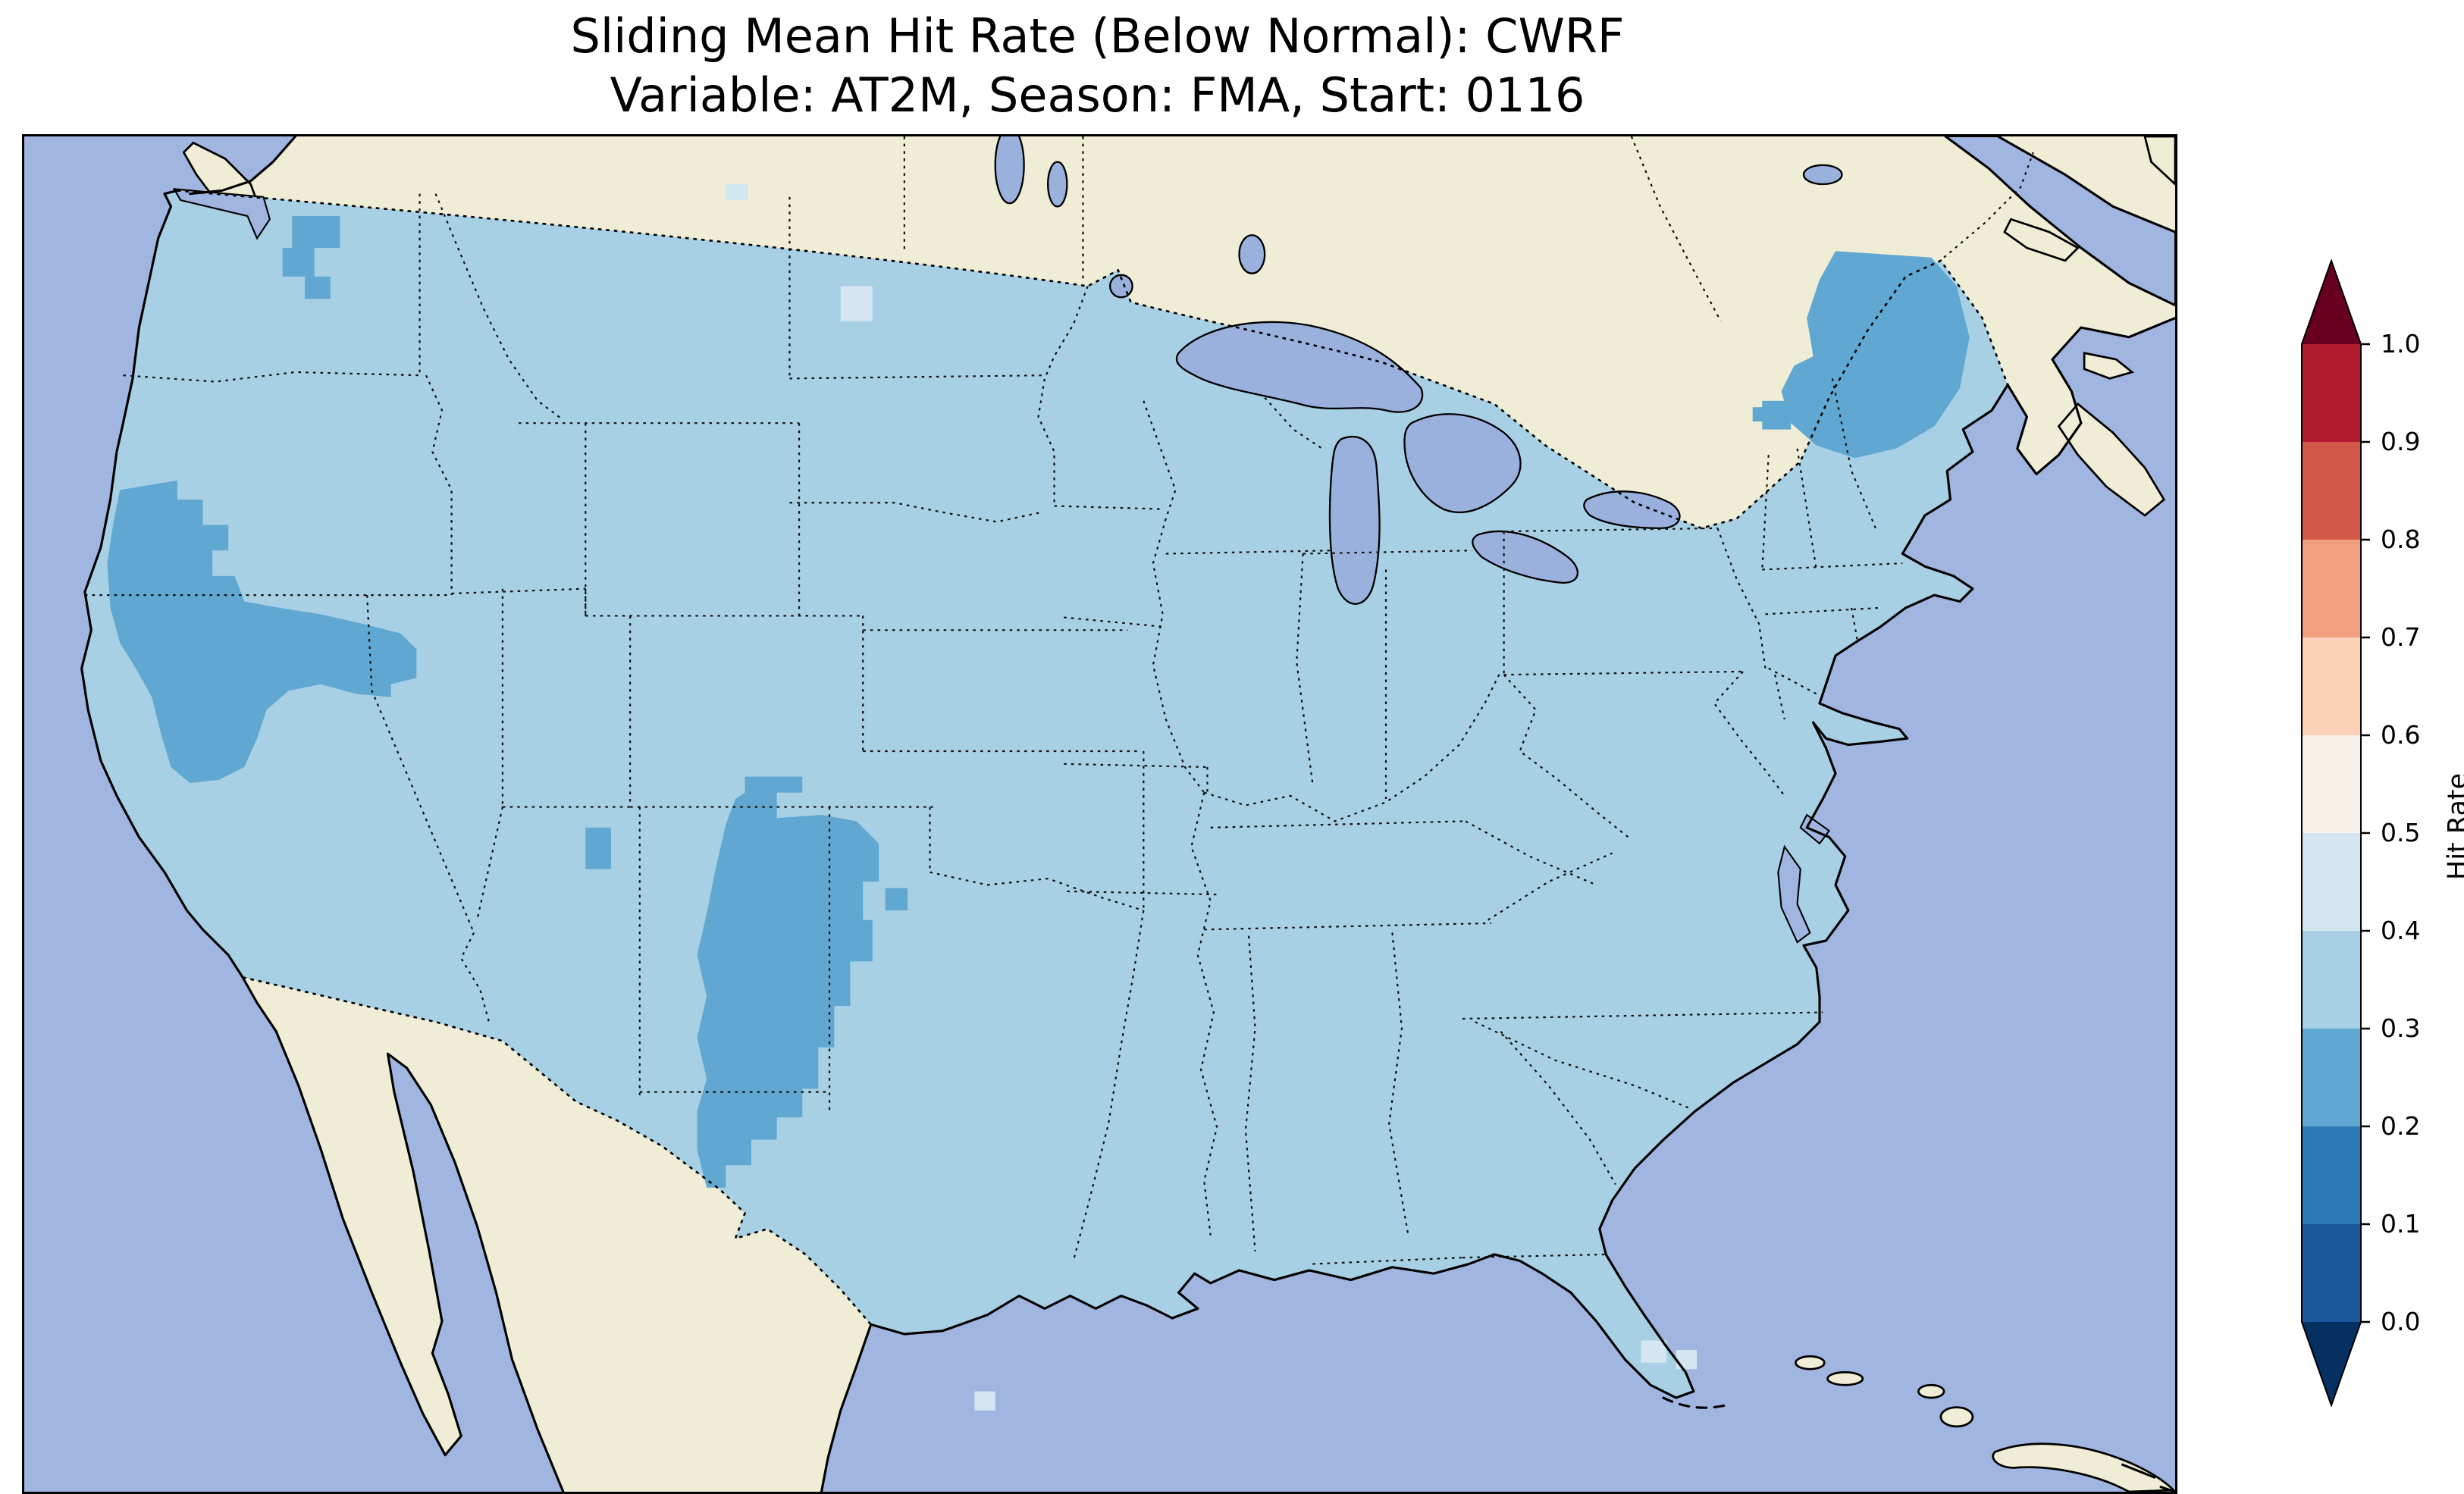  I want to click on figure-subtitle: Variable: AT2M, Season: FMA, Start: 0116, so click(1097, 95).